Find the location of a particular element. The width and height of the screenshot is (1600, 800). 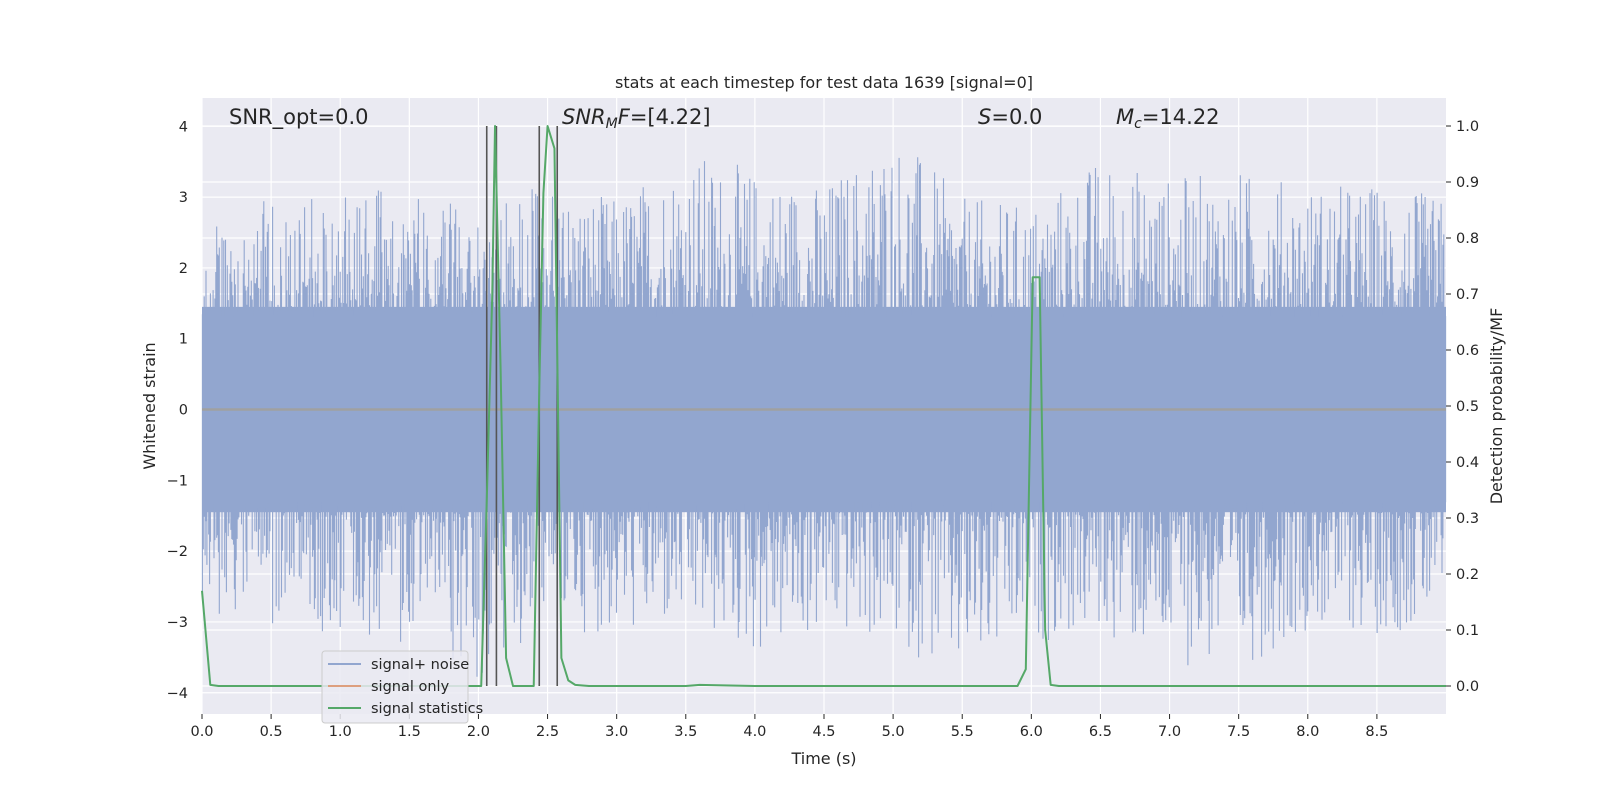

x-tick-label-1: 0.5 is located at coordinates (271, 732).